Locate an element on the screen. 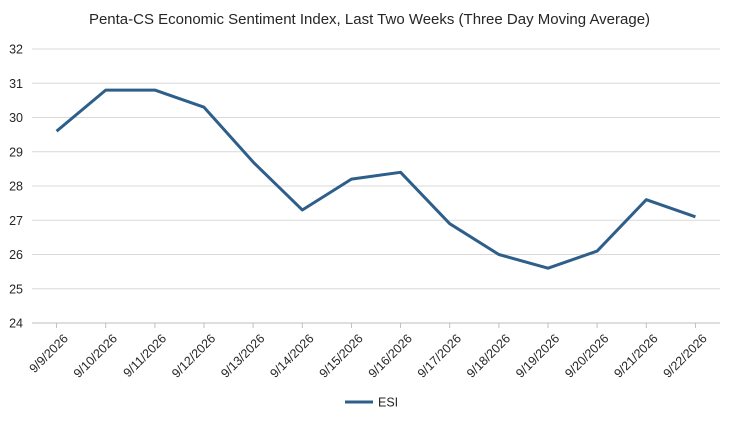  x-tick-label: 9/22/2026 is located at coordinates (685, 355).